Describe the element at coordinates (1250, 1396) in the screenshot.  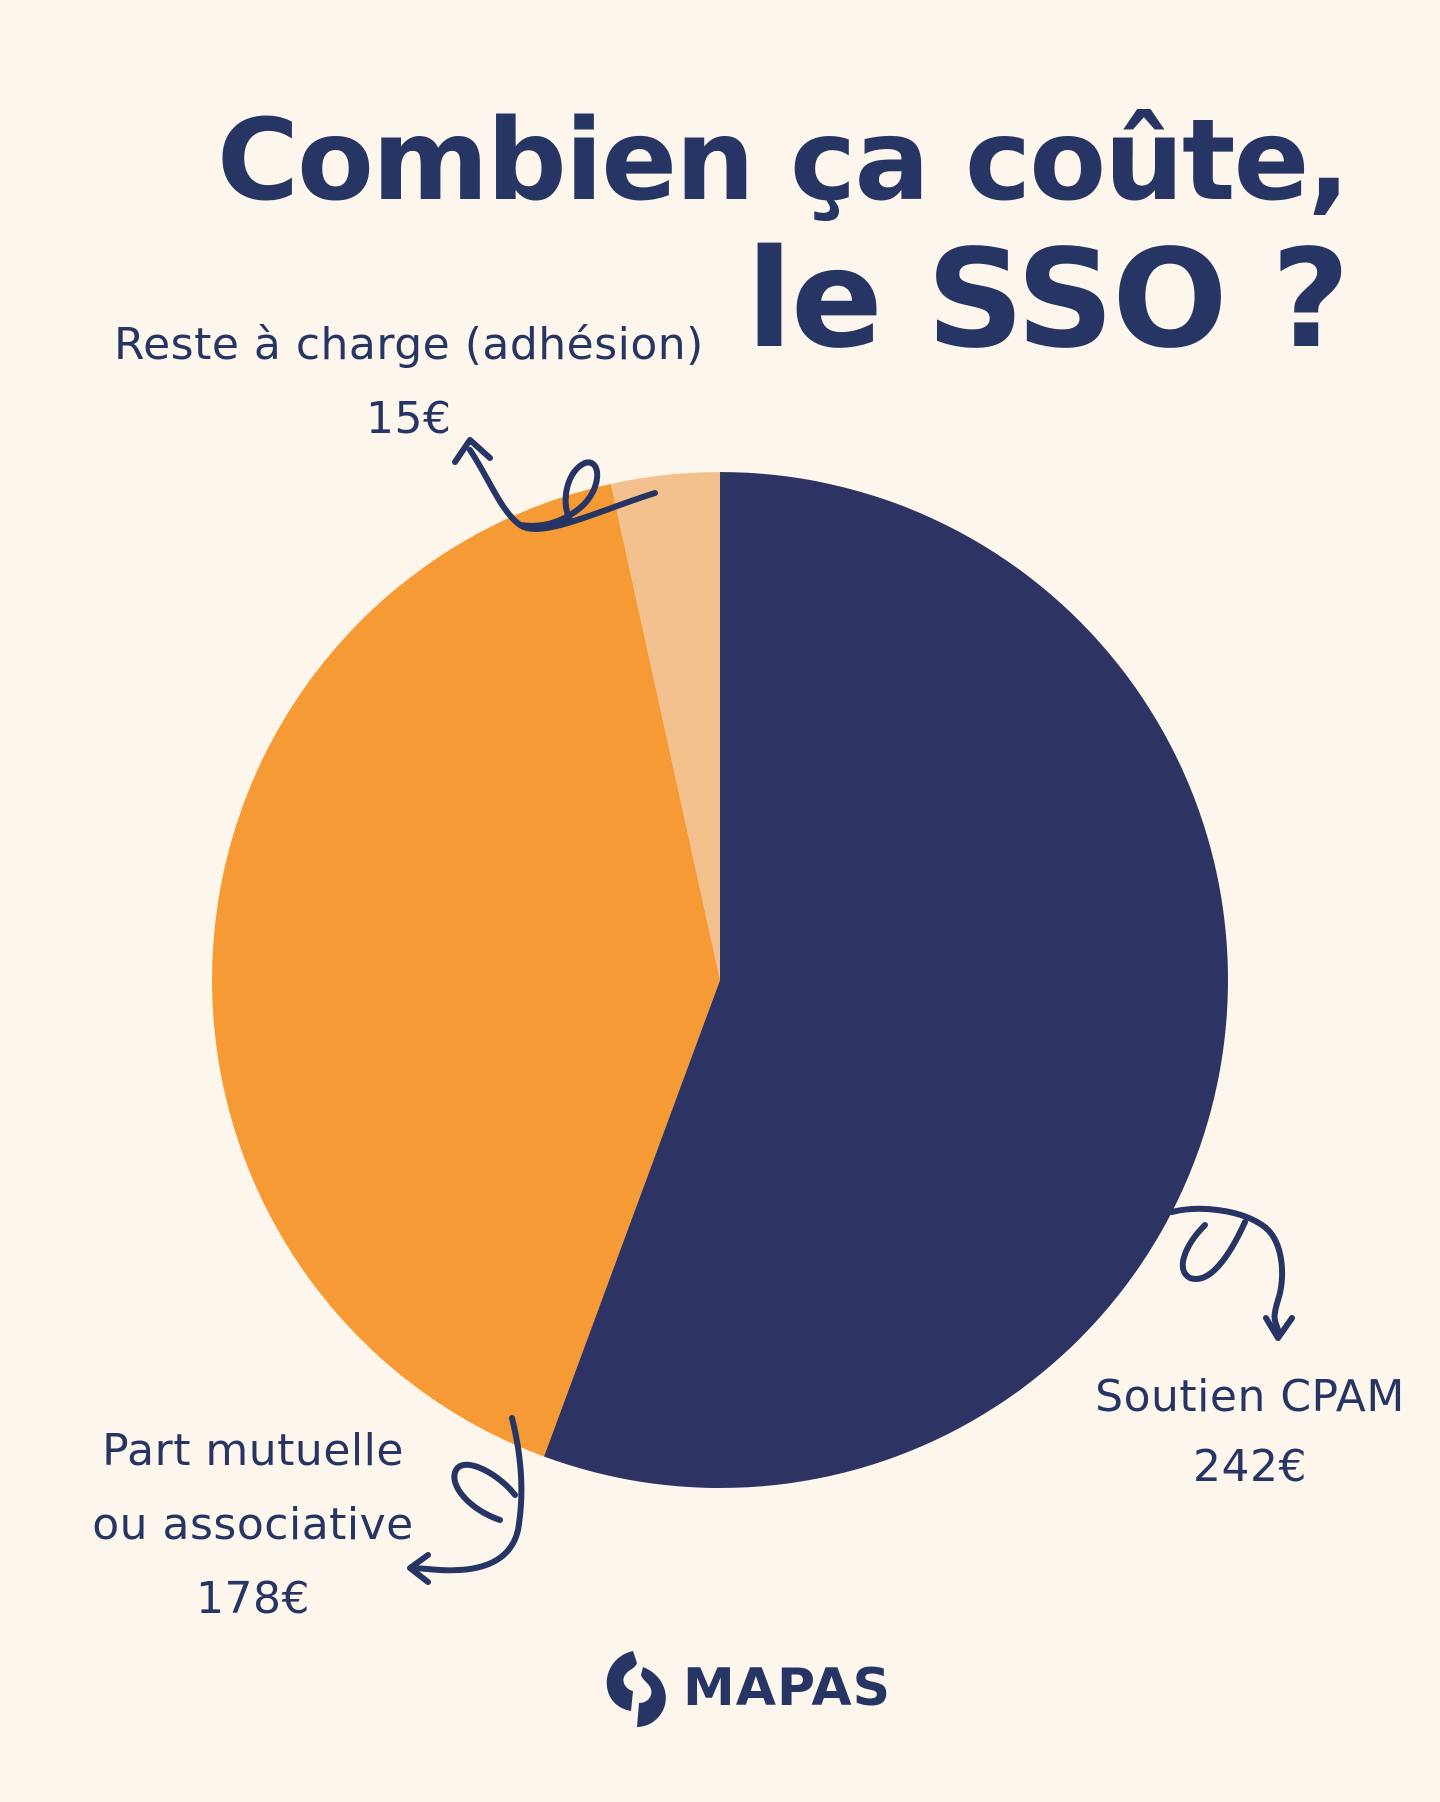
I see `label-cpam-text: Soutien CPAM` at that location.